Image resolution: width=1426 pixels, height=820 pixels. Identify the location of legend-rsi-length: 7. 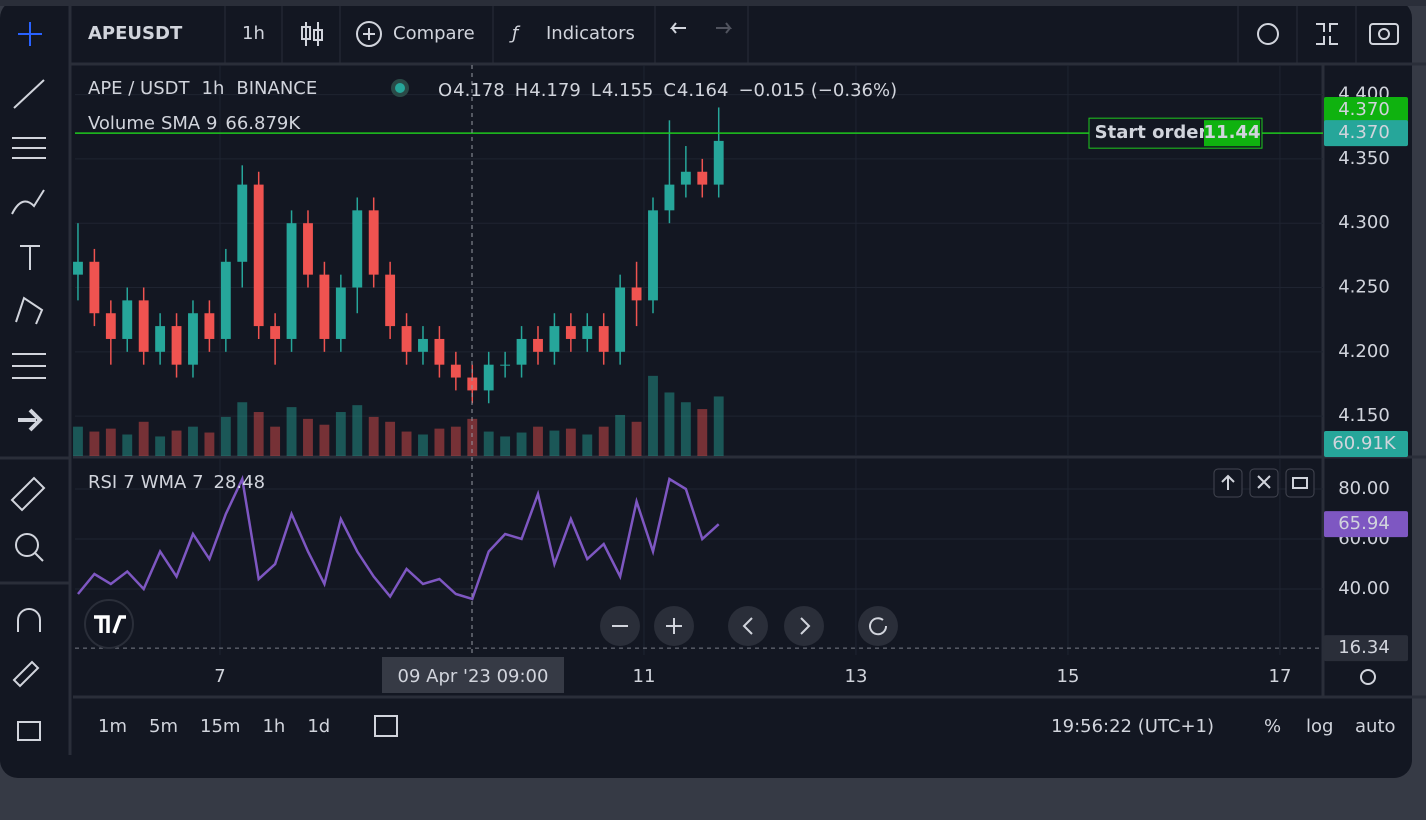
(128, 482).